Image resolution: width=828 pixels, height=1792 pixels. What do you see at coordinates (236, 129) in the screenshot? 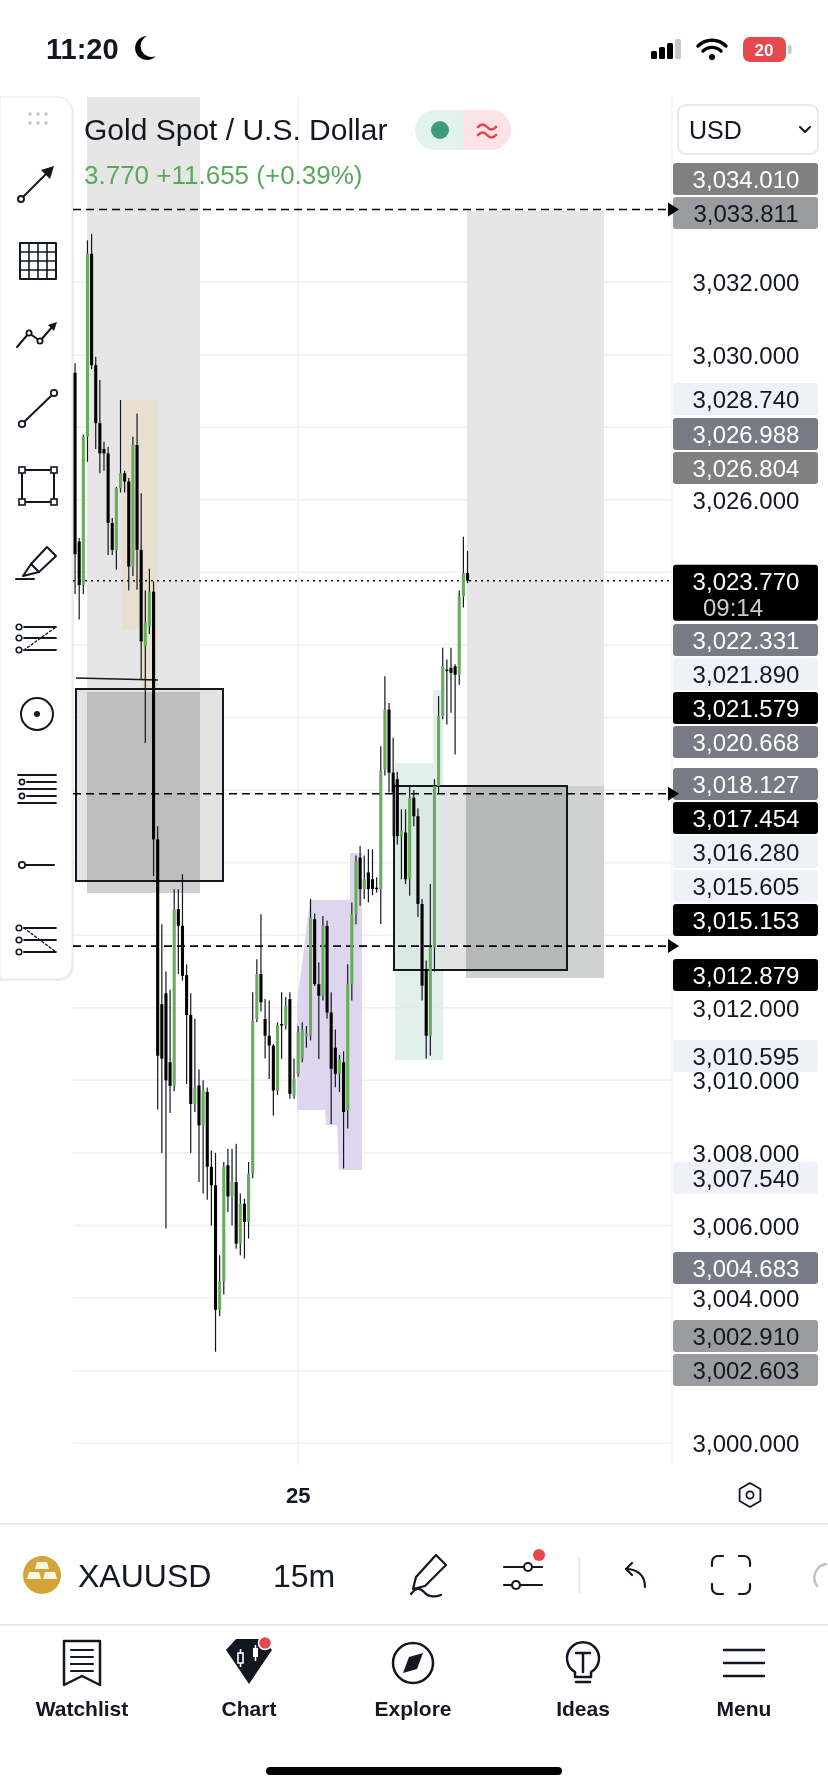
I see `text: Gold Spot / U.S. Dollar` at bounding box center [236, 129].